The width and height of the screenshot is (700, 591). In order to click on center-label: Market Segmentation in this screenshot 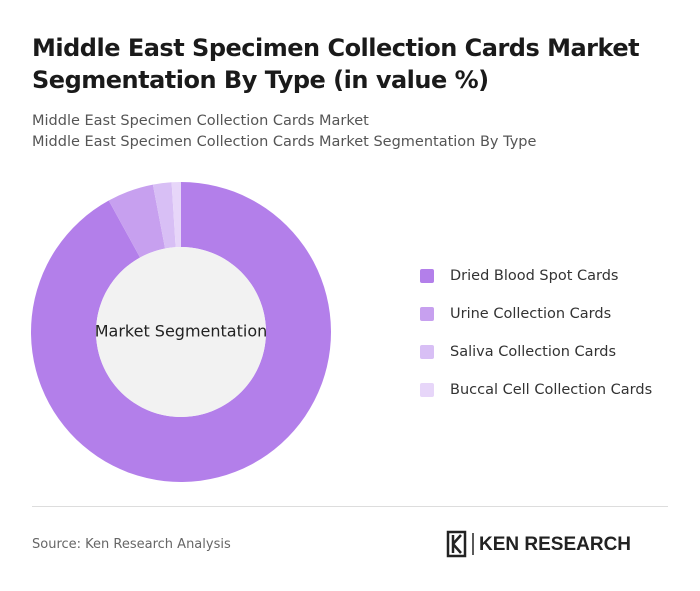, I will do `click(181, 331)`.